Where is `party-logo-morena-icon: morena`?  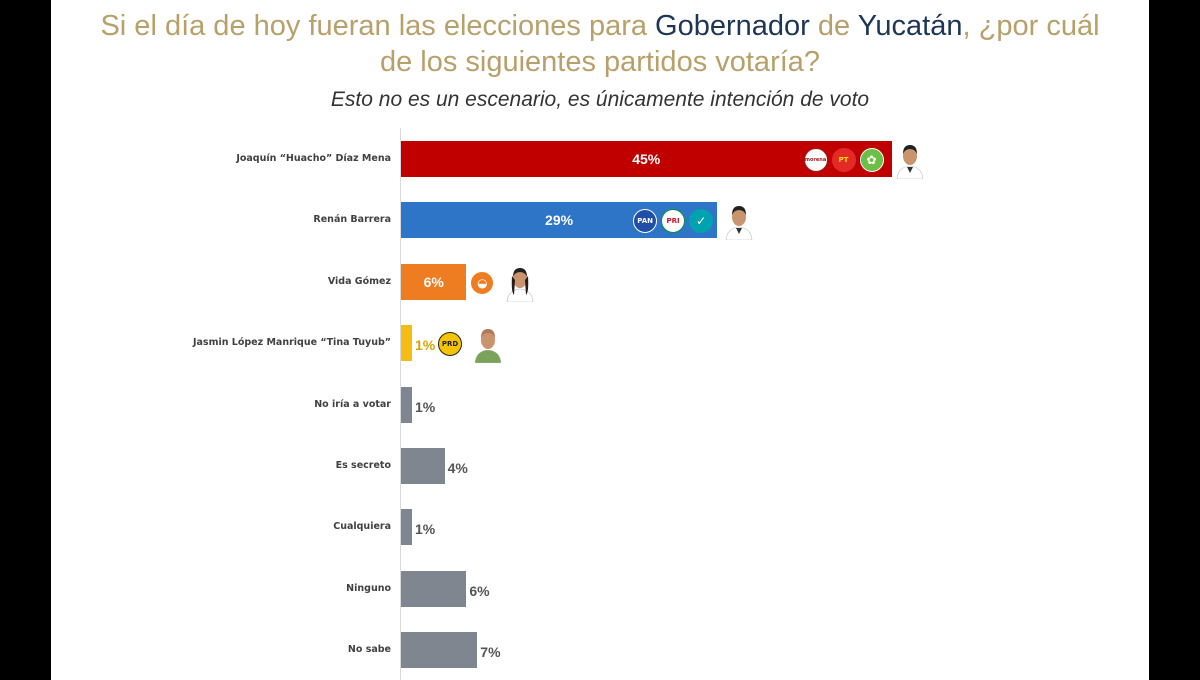 party-logo-morena-icon: morena is located at coordinates (815, 160).